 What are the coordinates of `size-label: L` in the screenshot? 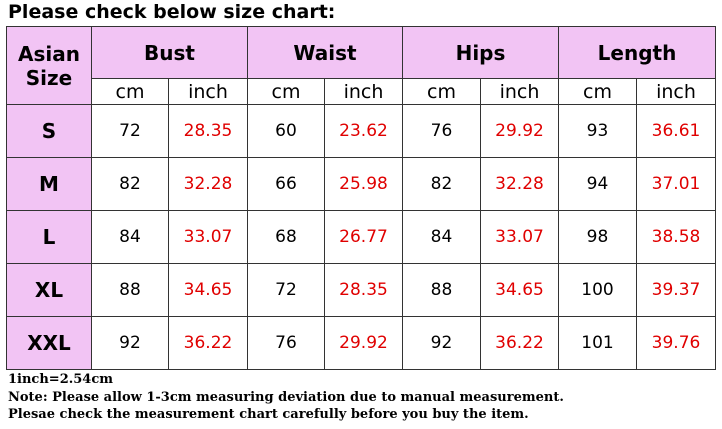 It's located at (49, 237).